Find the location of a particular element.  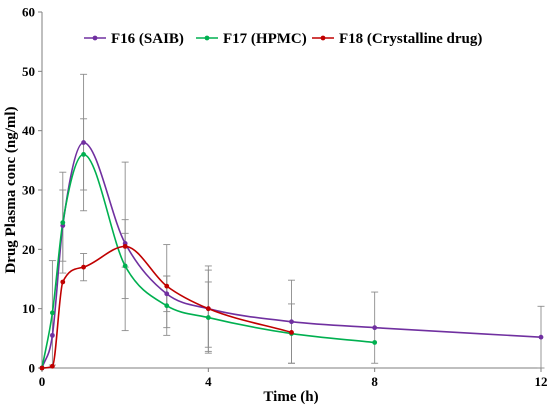

legend-label: F17 (HPMC) is located at coordinates (265, 39).